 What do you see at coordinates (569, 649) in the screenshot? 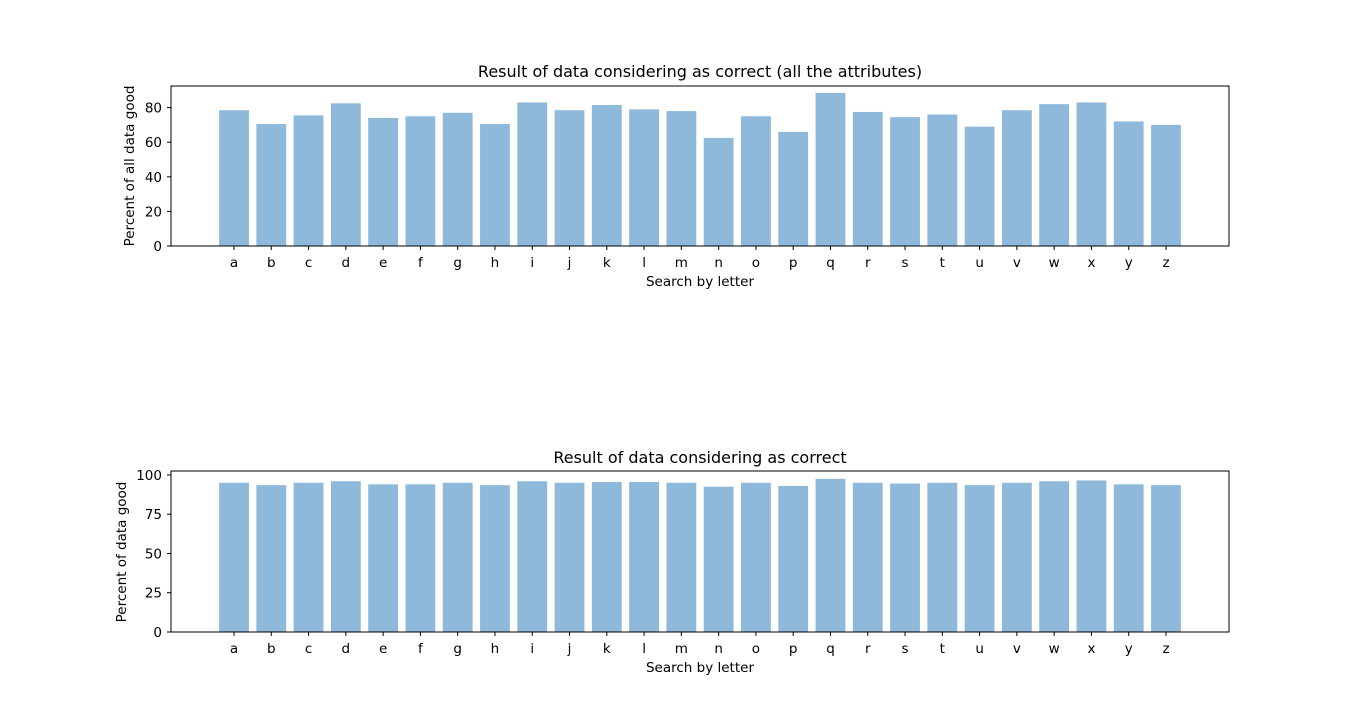
I see `chart-bottom-x-tick-label: j` at bounding box center [569, 649].